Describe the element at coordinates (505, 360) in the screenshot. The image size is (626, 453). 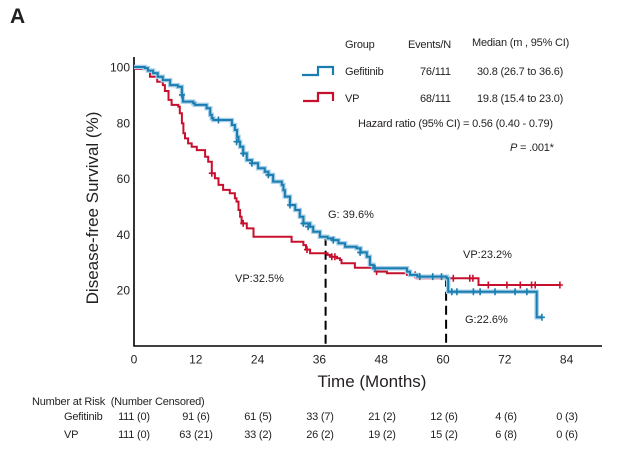
I see `x-tick-label: 72` at that location.